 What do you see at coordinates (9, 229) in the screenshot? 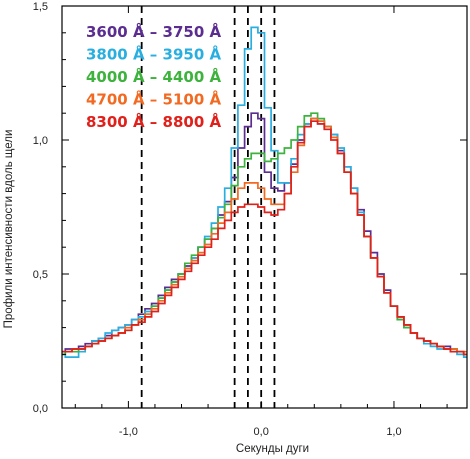
I see `y-axis-title: Профили интенсивности вдоль щели` at bounding box center [9, 229].